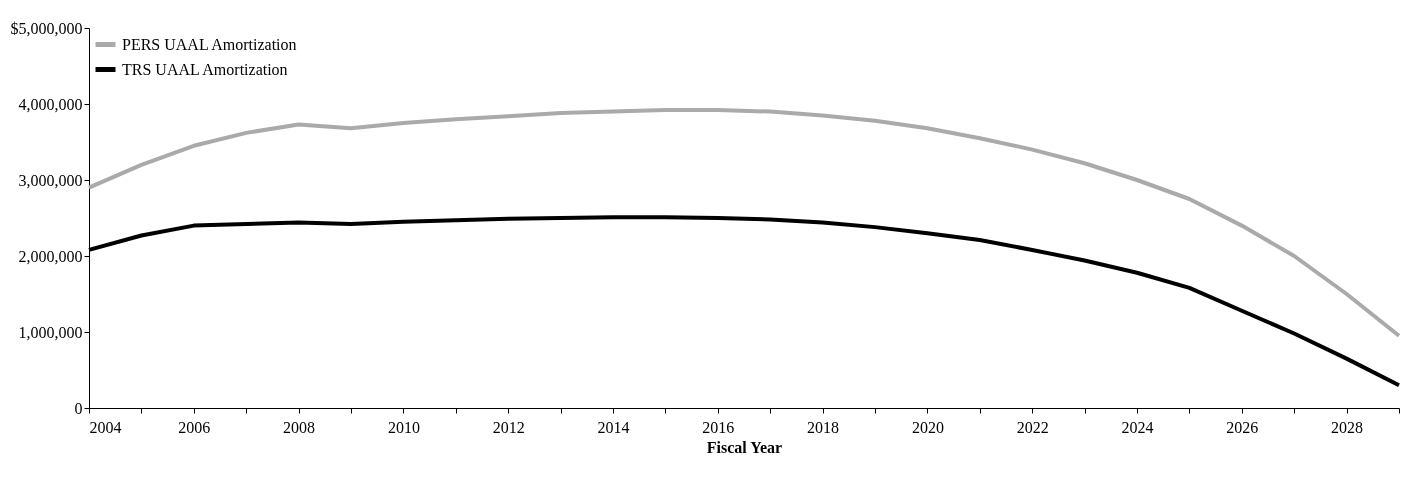 This screenshot has width=1427, height=492. Describe the element at coordinates (403, 427) in the screenshot. I see `x-tick-label: 2010` at that location.